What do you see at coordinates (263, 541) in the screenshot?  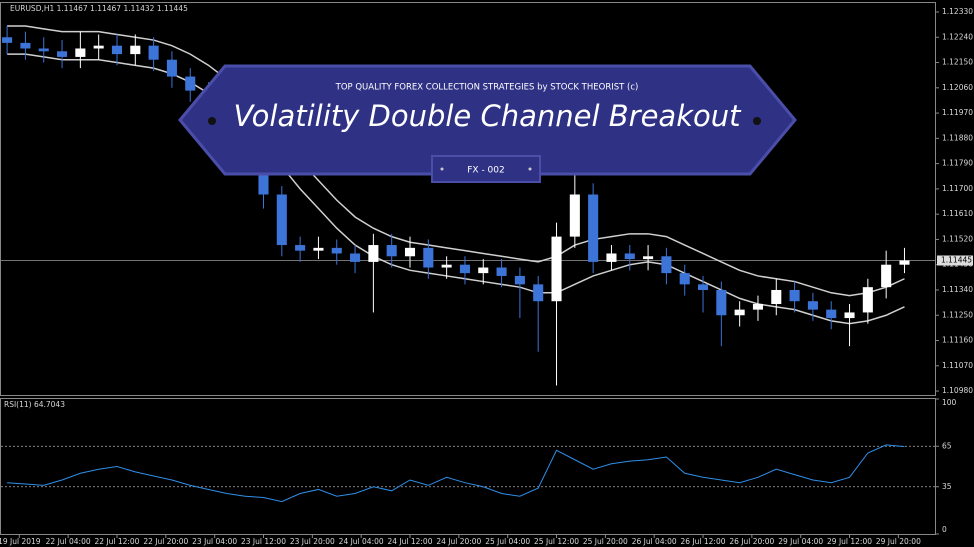 I see `x-tick-label: 23 Jul 12:00` at bounding box center [263, 541].